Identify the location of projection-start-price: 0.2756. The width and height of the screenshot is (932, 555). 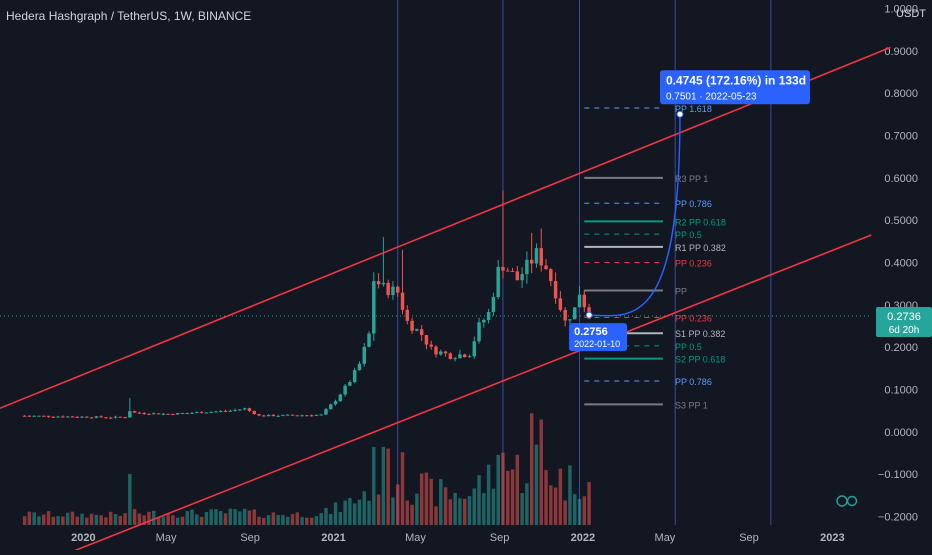
(591, 332).